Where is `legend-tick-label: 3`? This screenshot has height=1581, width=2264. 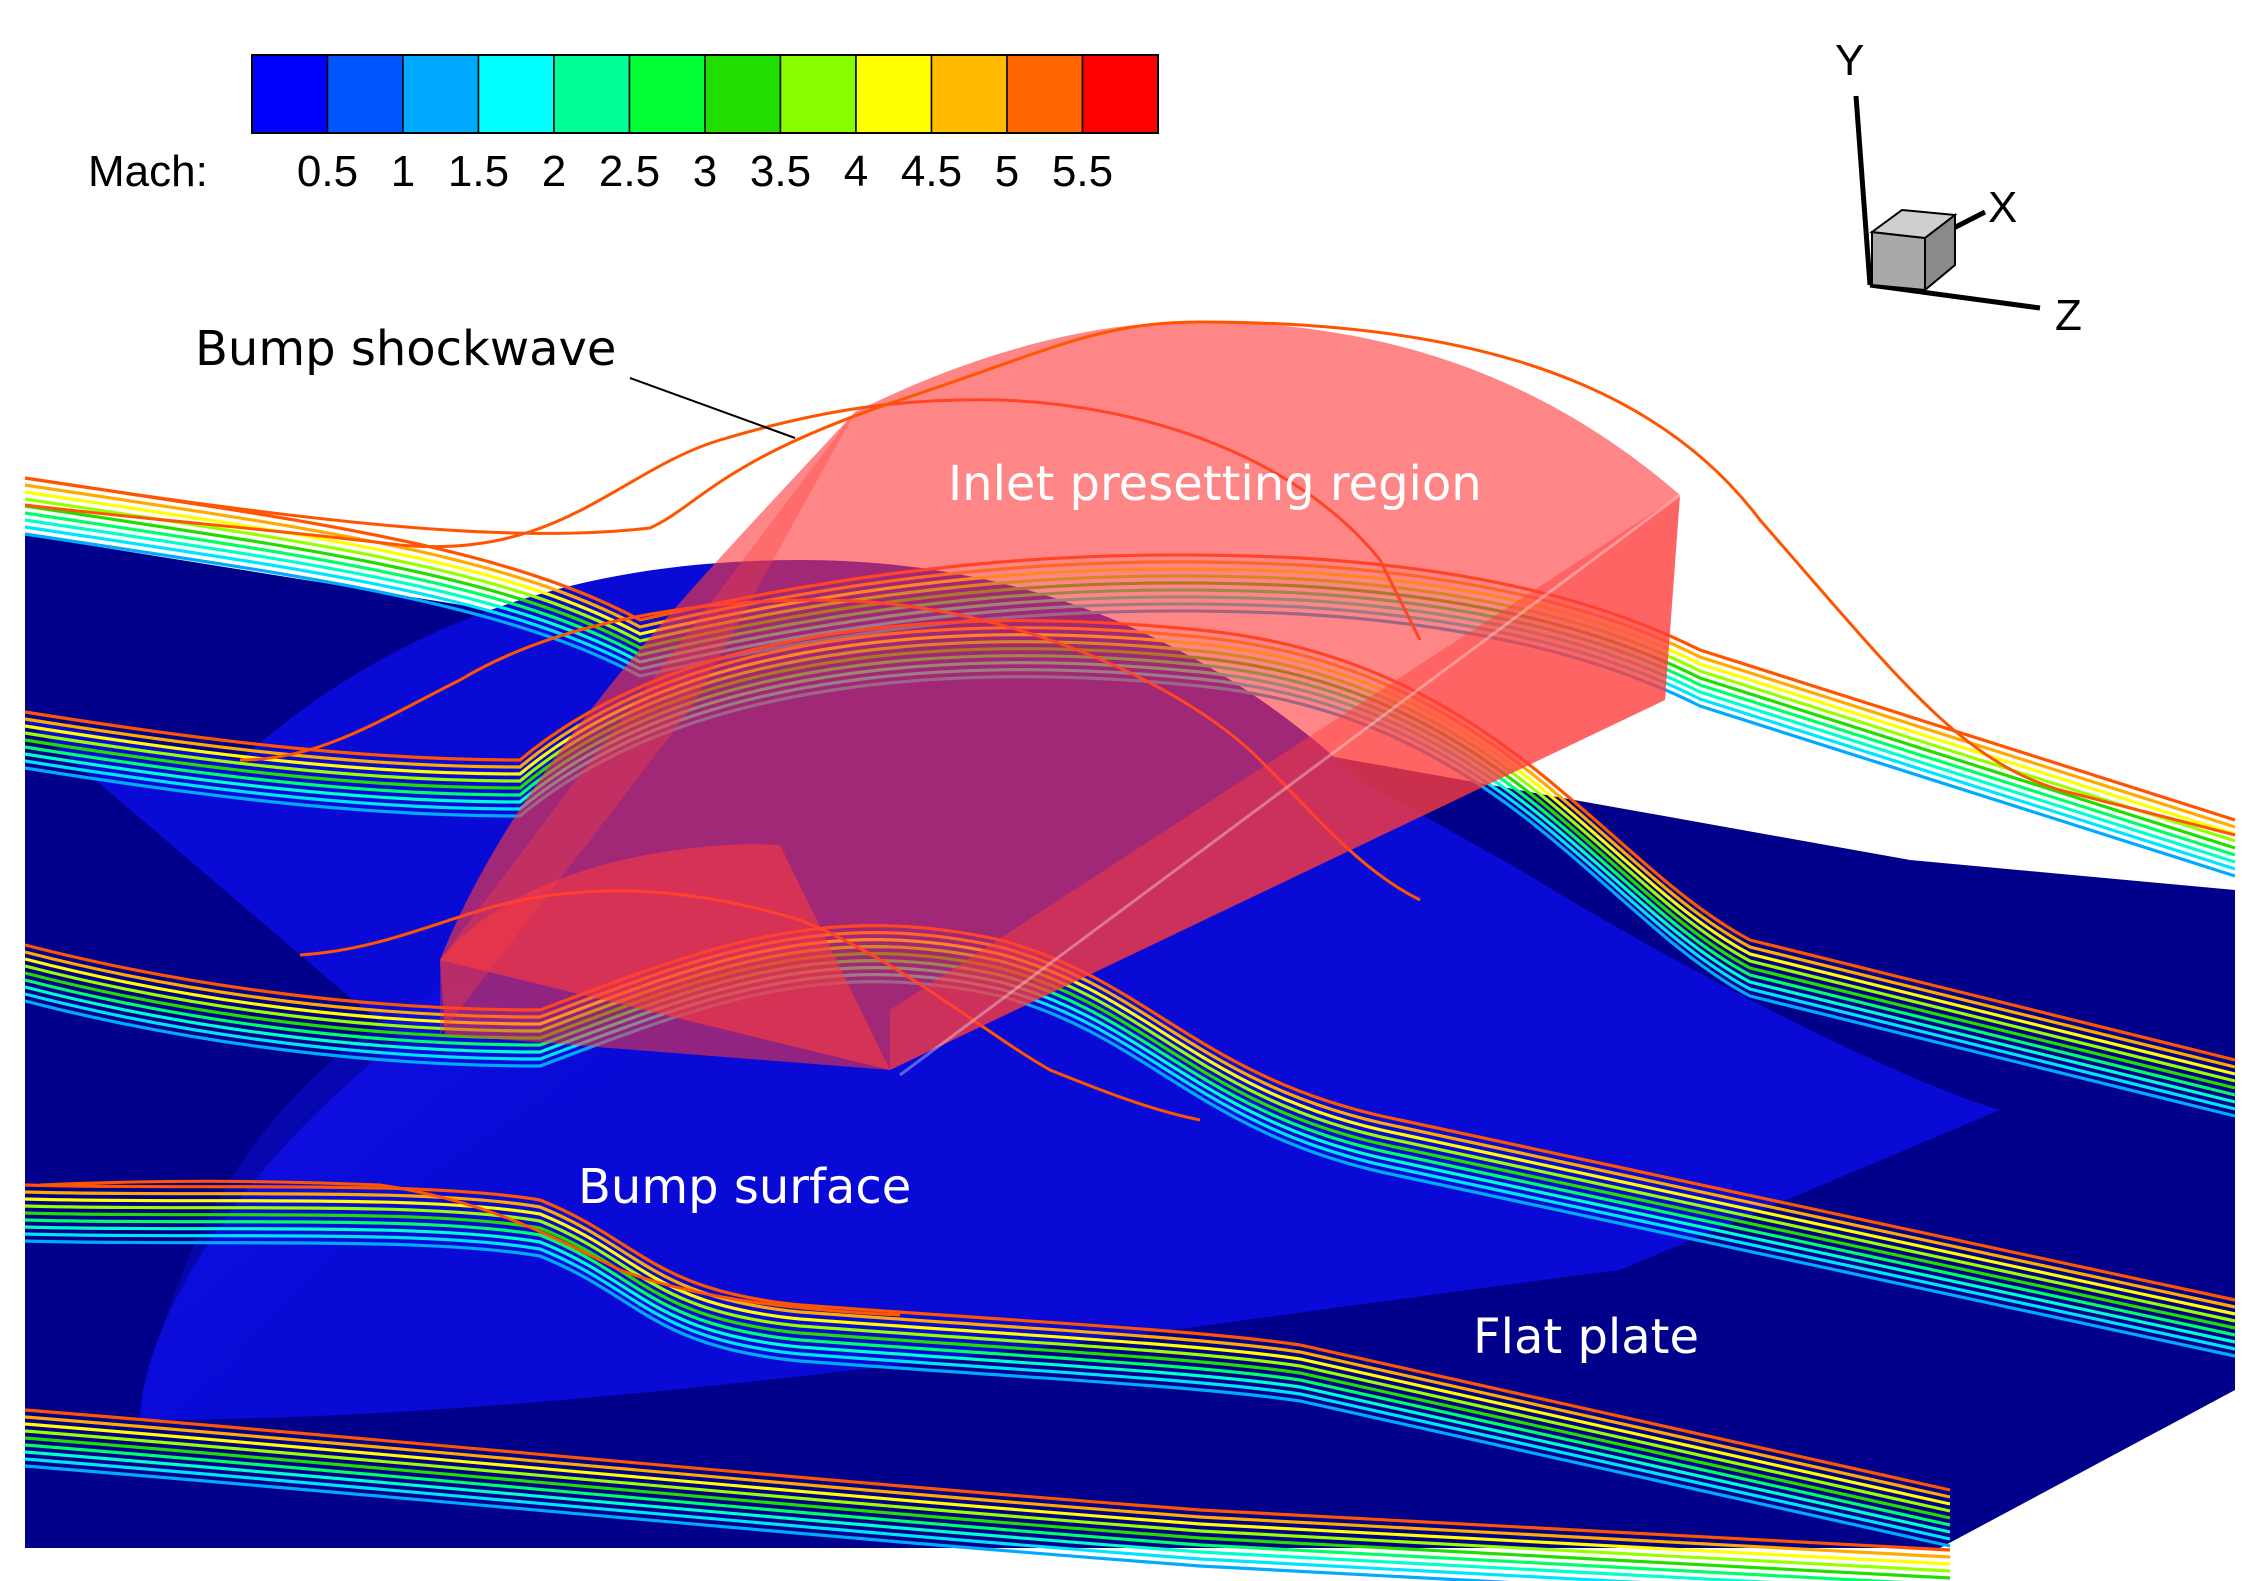
legend-tick-label: 3 is located at coordinates (705, 171).